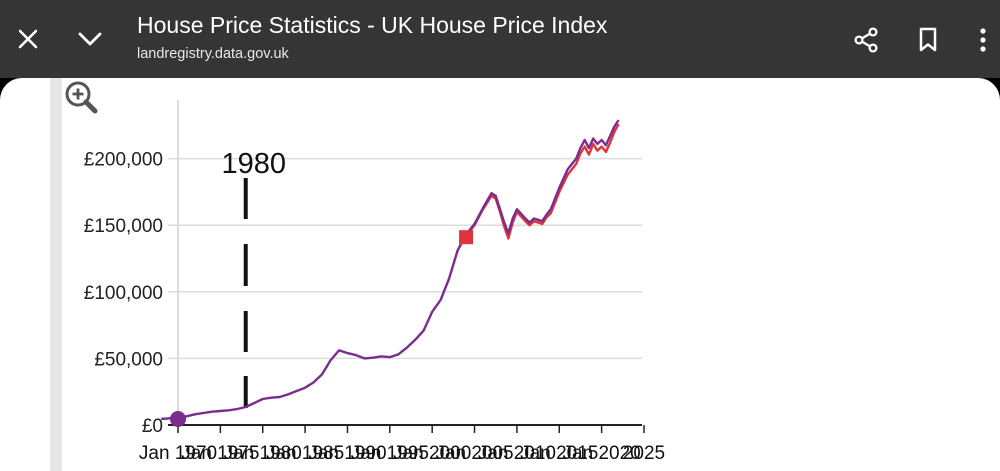  Describe the element at coordinates (305, 453) in the screenshot. I see `x-tick-label: Jan 1985` at that location.